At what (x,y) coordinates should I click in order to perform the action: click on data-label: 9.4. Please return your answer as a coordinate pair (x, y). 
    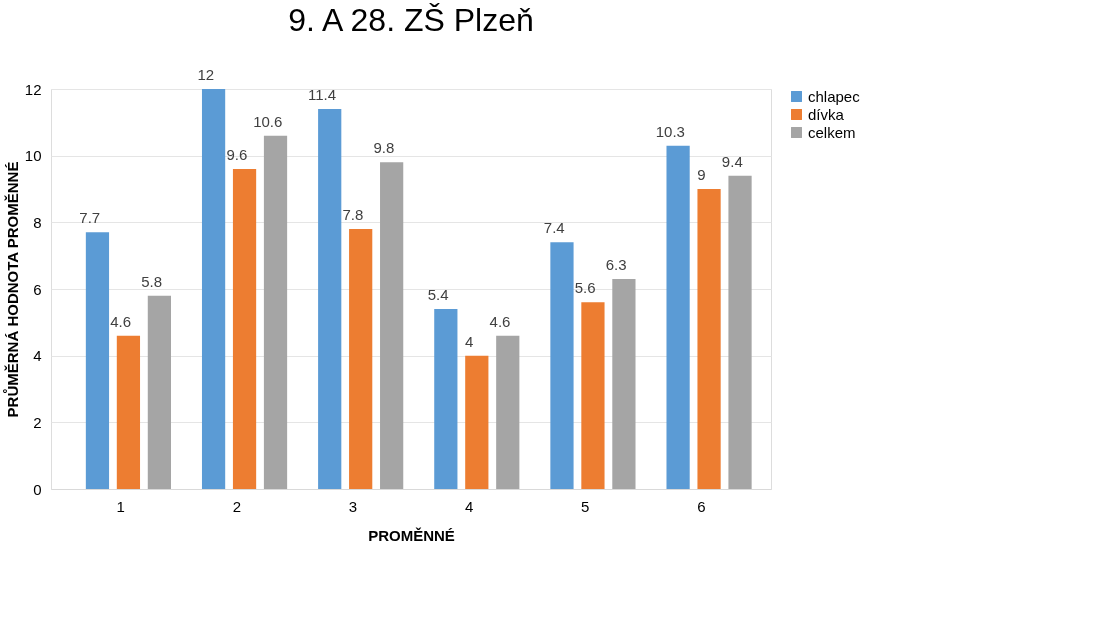
    Looking at the image, I should click on (732, 161).